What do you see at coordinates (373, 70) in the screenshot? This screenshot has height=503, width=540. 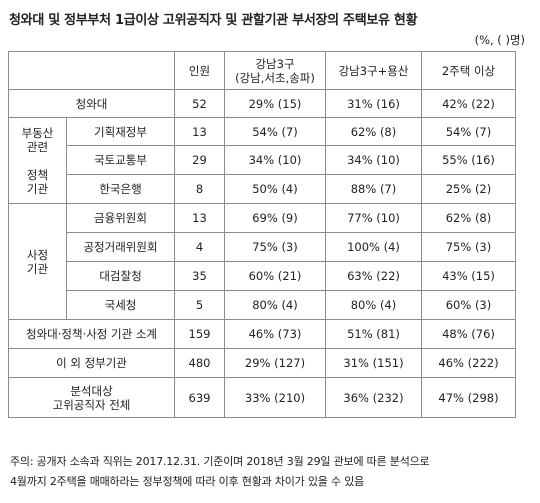 I see `header-gangnam3-yongsan: 강남3구+용산` at bounding box center [373, 70].